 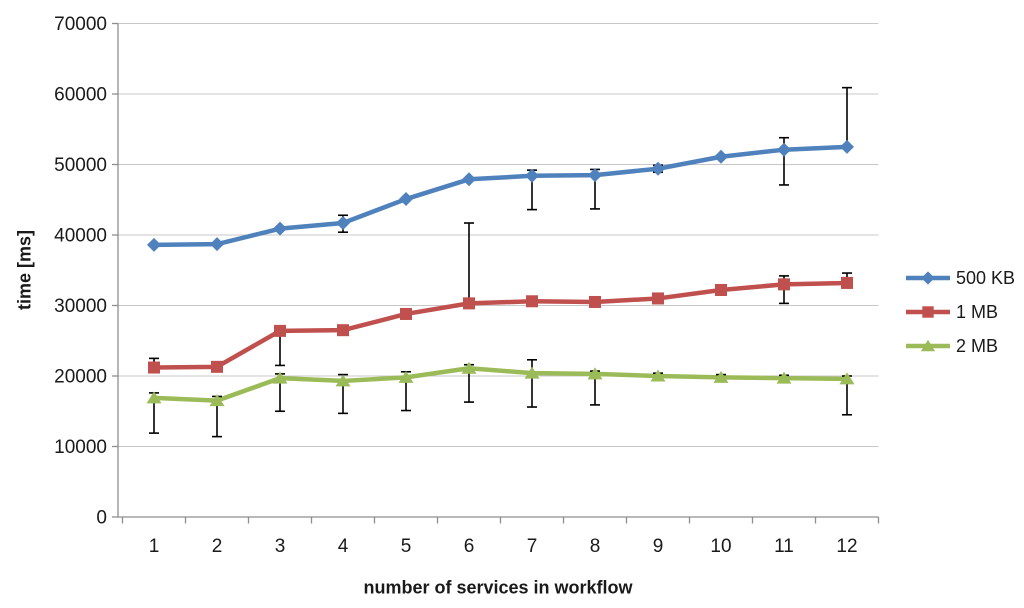 I want to click on y-tick-labels: 0 10000 20000 30000 40000 50000 60000 70000, so click(x=80, y=271).